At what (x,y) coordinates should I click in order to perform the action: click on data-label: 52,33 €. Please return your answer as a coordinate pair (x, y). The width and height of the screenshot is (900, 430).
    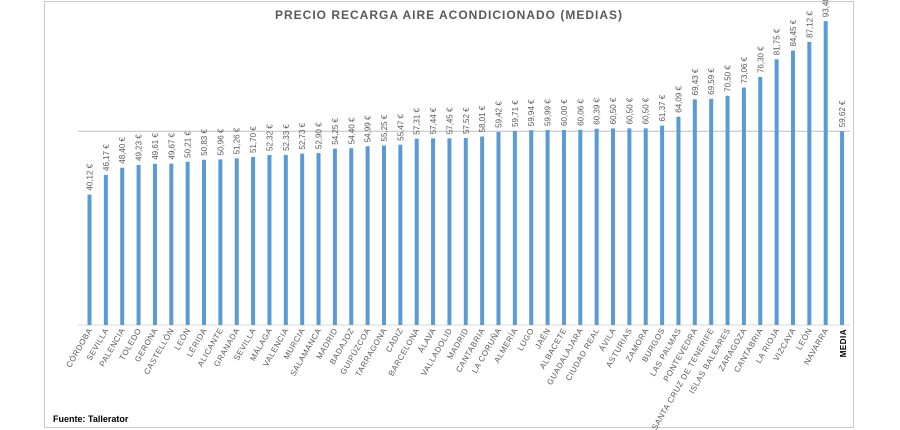
    Looking at the image, I should click on (286, 137).